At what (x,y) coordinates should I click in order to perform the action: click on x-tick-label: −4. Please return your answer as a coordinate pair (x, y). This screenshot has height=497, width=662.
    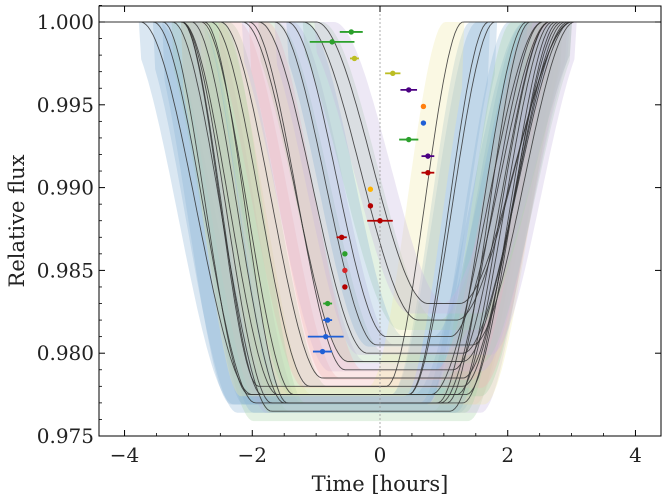
    Looking at the image, I should click on (124, 455).